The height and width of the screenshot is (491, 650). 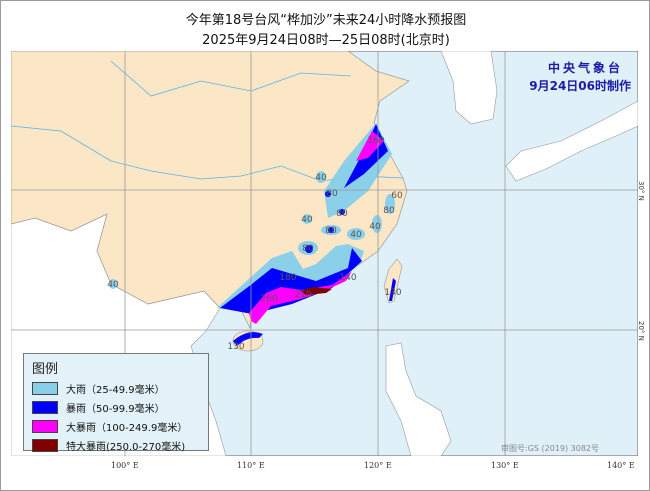 What do you see at coordinates (326, 20) in the screenshot?
I see `map-title: 今年第18号台风“桦加沙”未来24小时降水预报图` at bounding box center [326, 20].